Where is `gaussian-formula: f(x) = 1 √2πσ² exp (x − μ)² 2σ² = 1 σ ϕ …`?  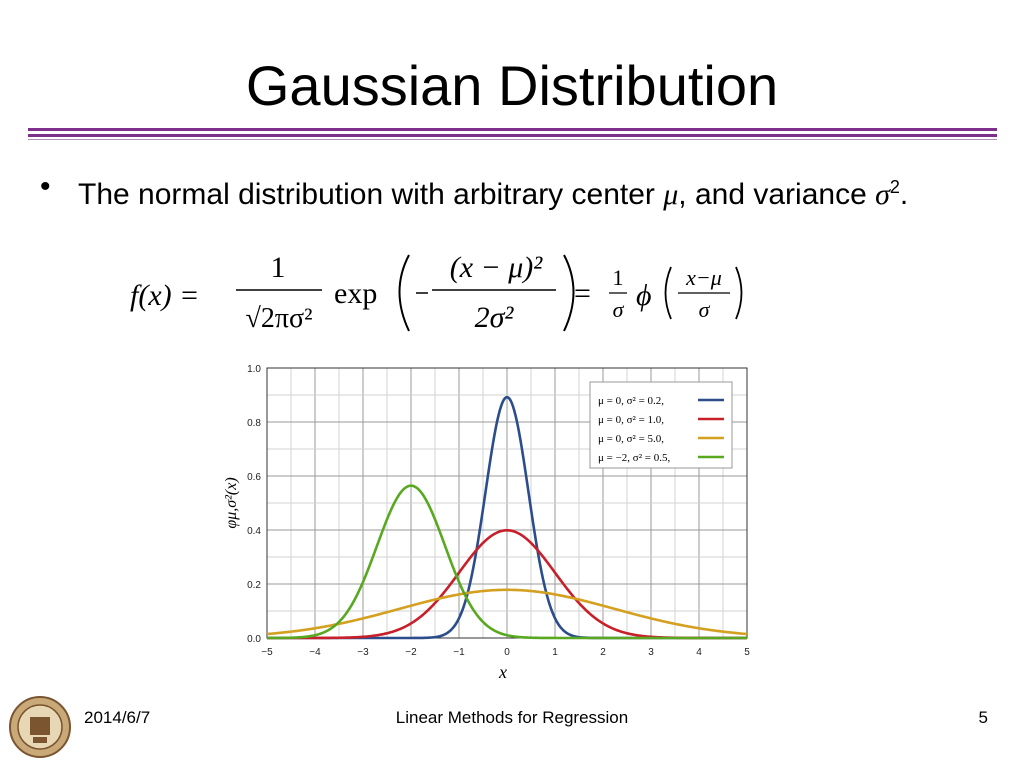 gaussian-formula: f(x) = 1 √2πσ² exp (x − μ)² 2σ² = 1 σ ϕ … is located at coordinates (436, 292).